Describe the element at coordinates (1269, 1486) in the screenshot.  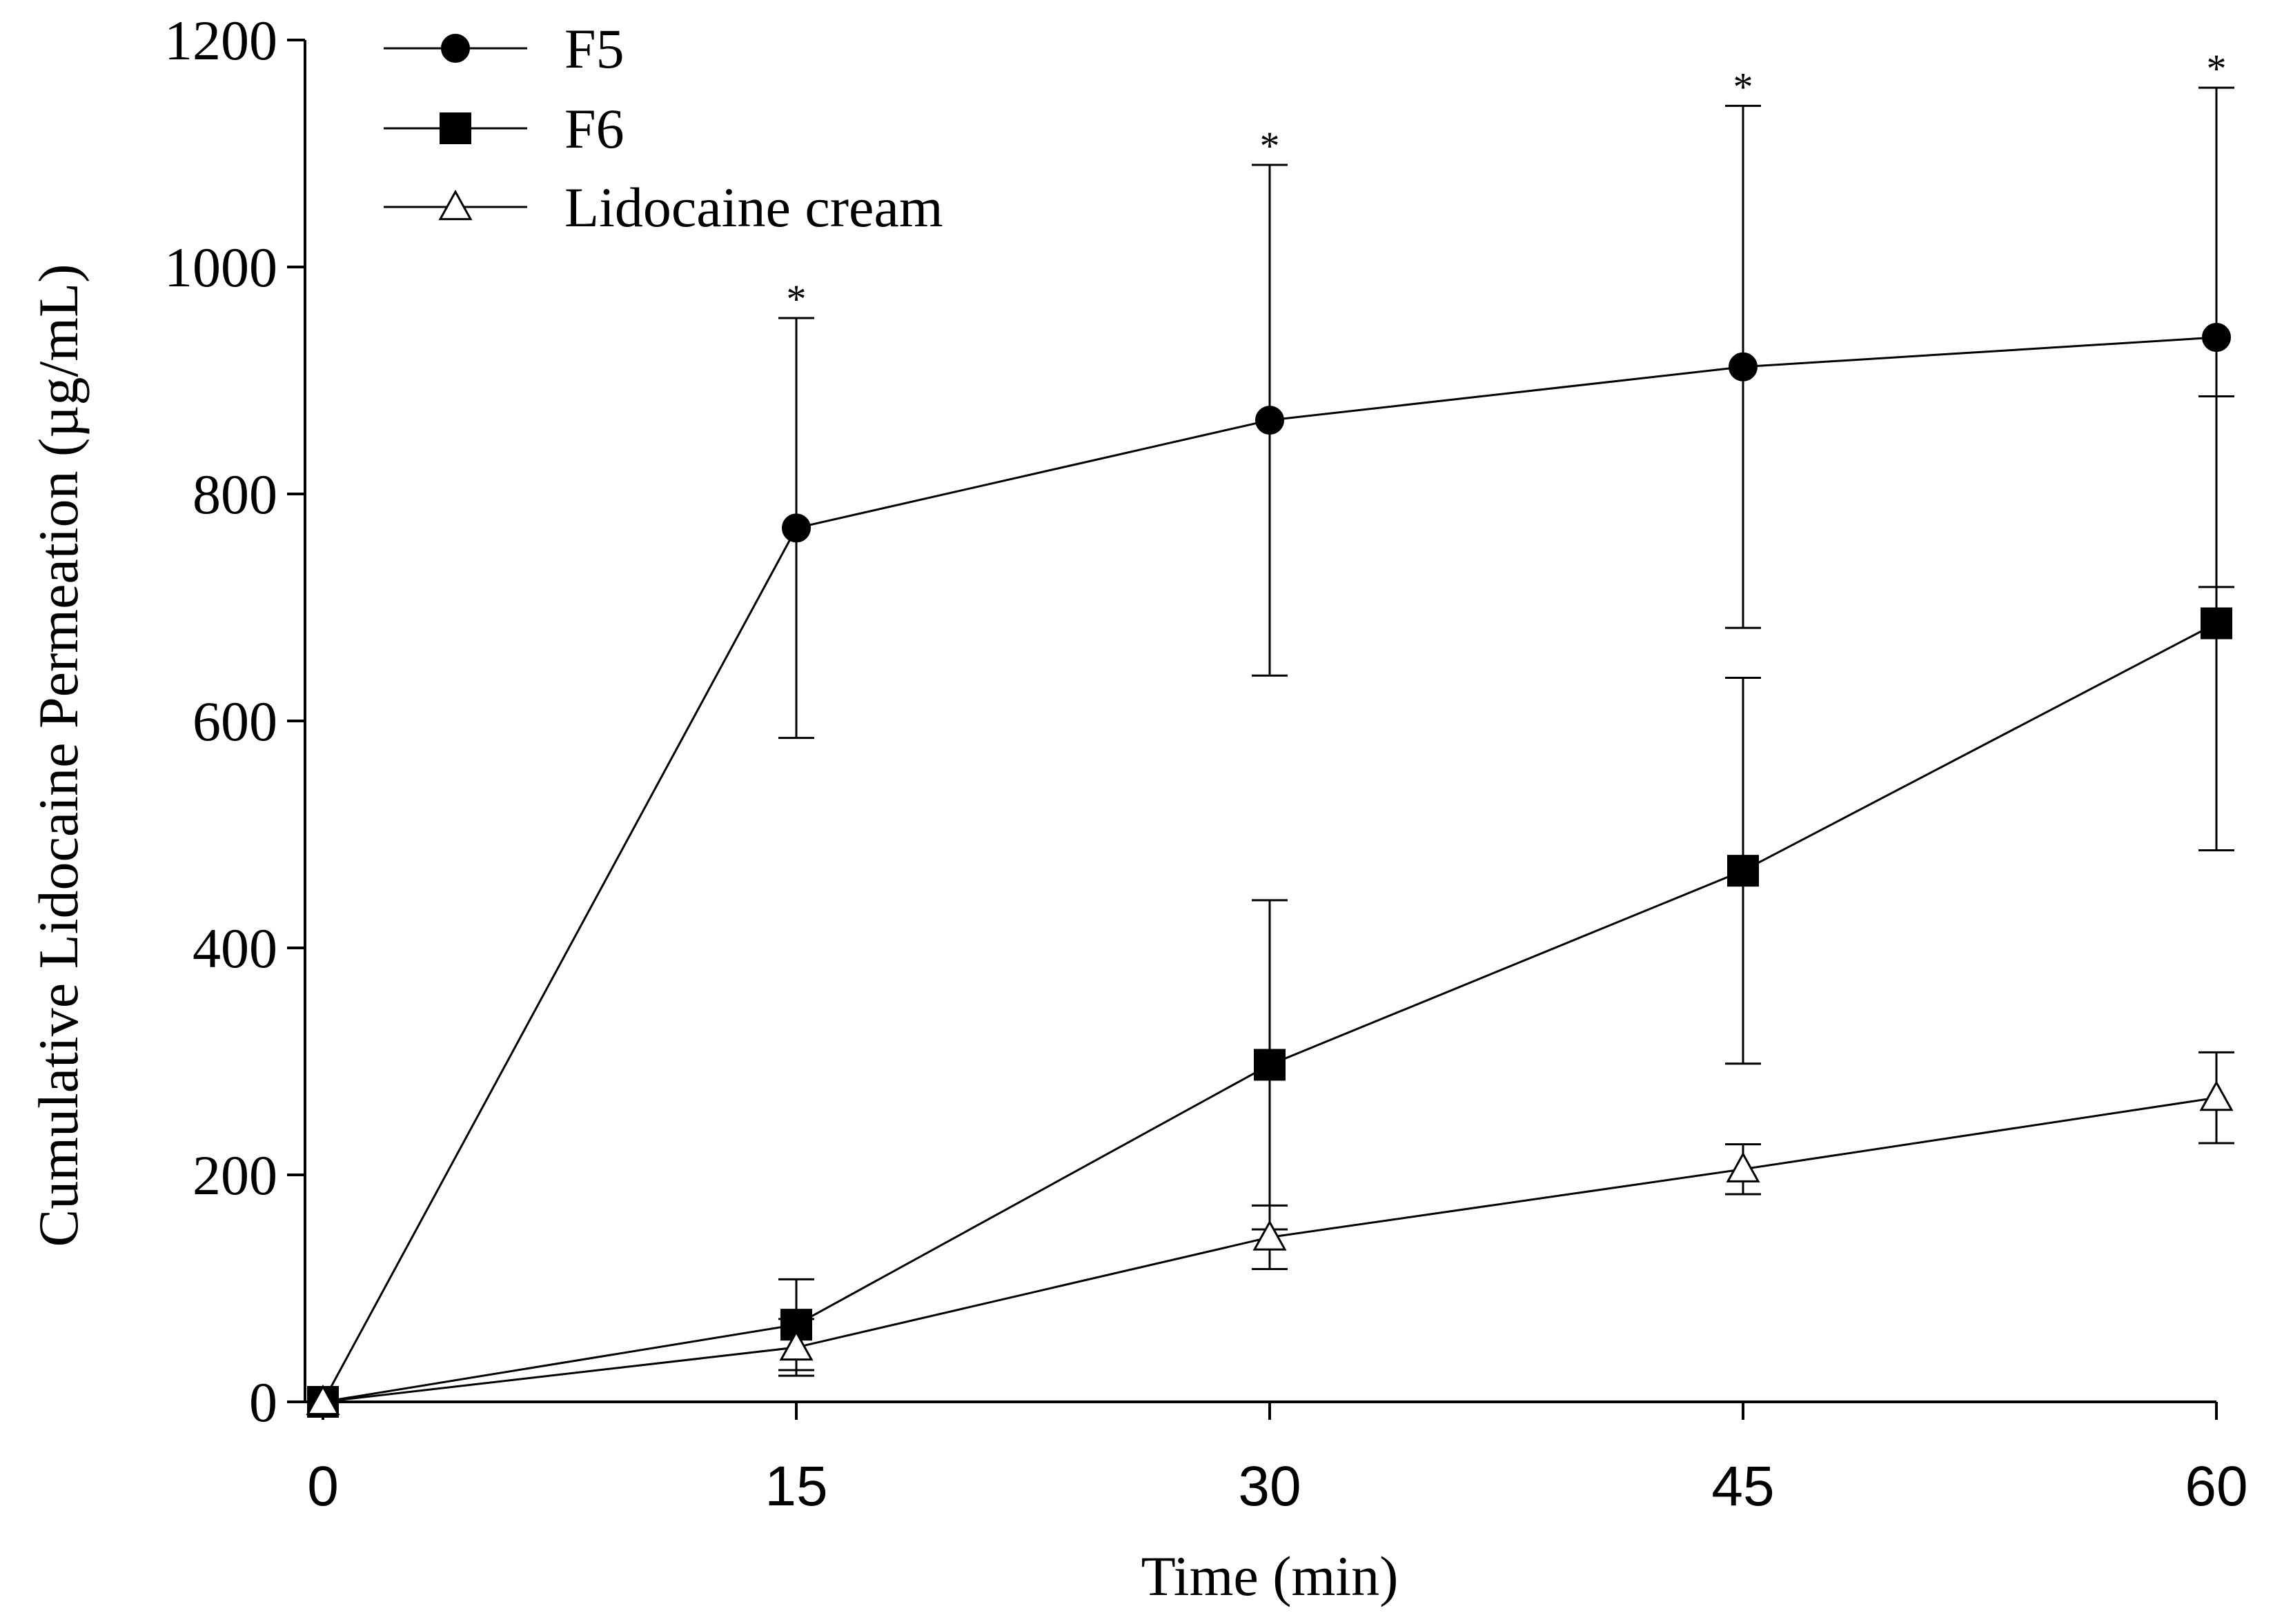
I see `x-tick-label: 30` at that location.